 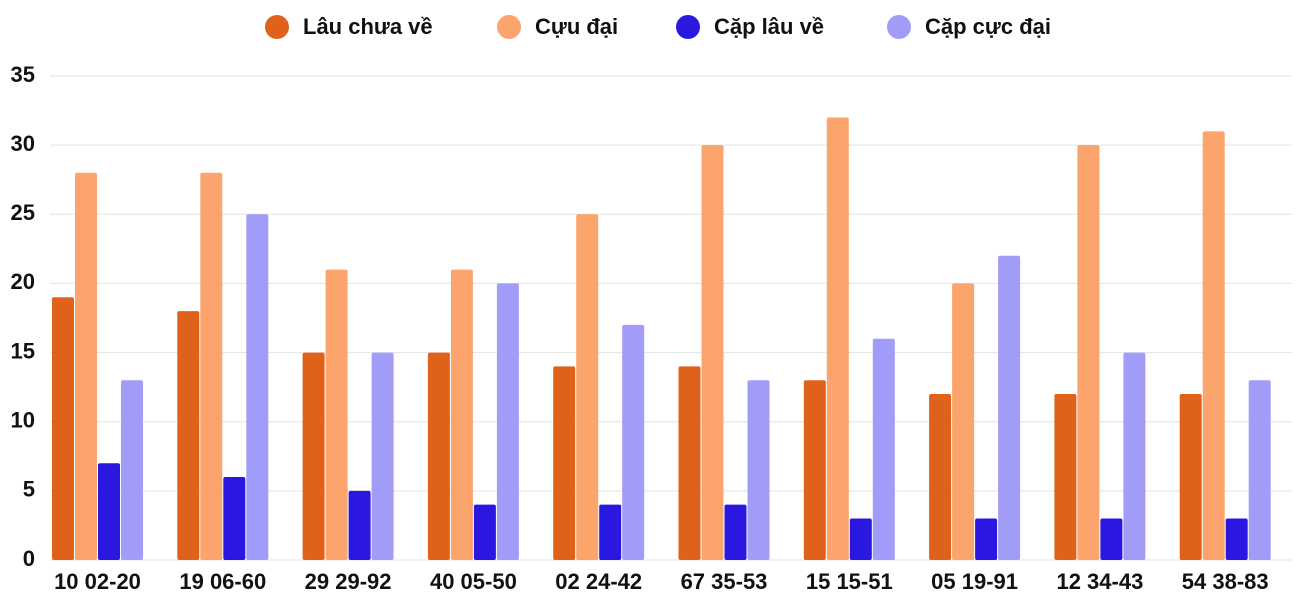 I want to click on x-tick-label: 54 38-83, so click(x=1225, y=581).